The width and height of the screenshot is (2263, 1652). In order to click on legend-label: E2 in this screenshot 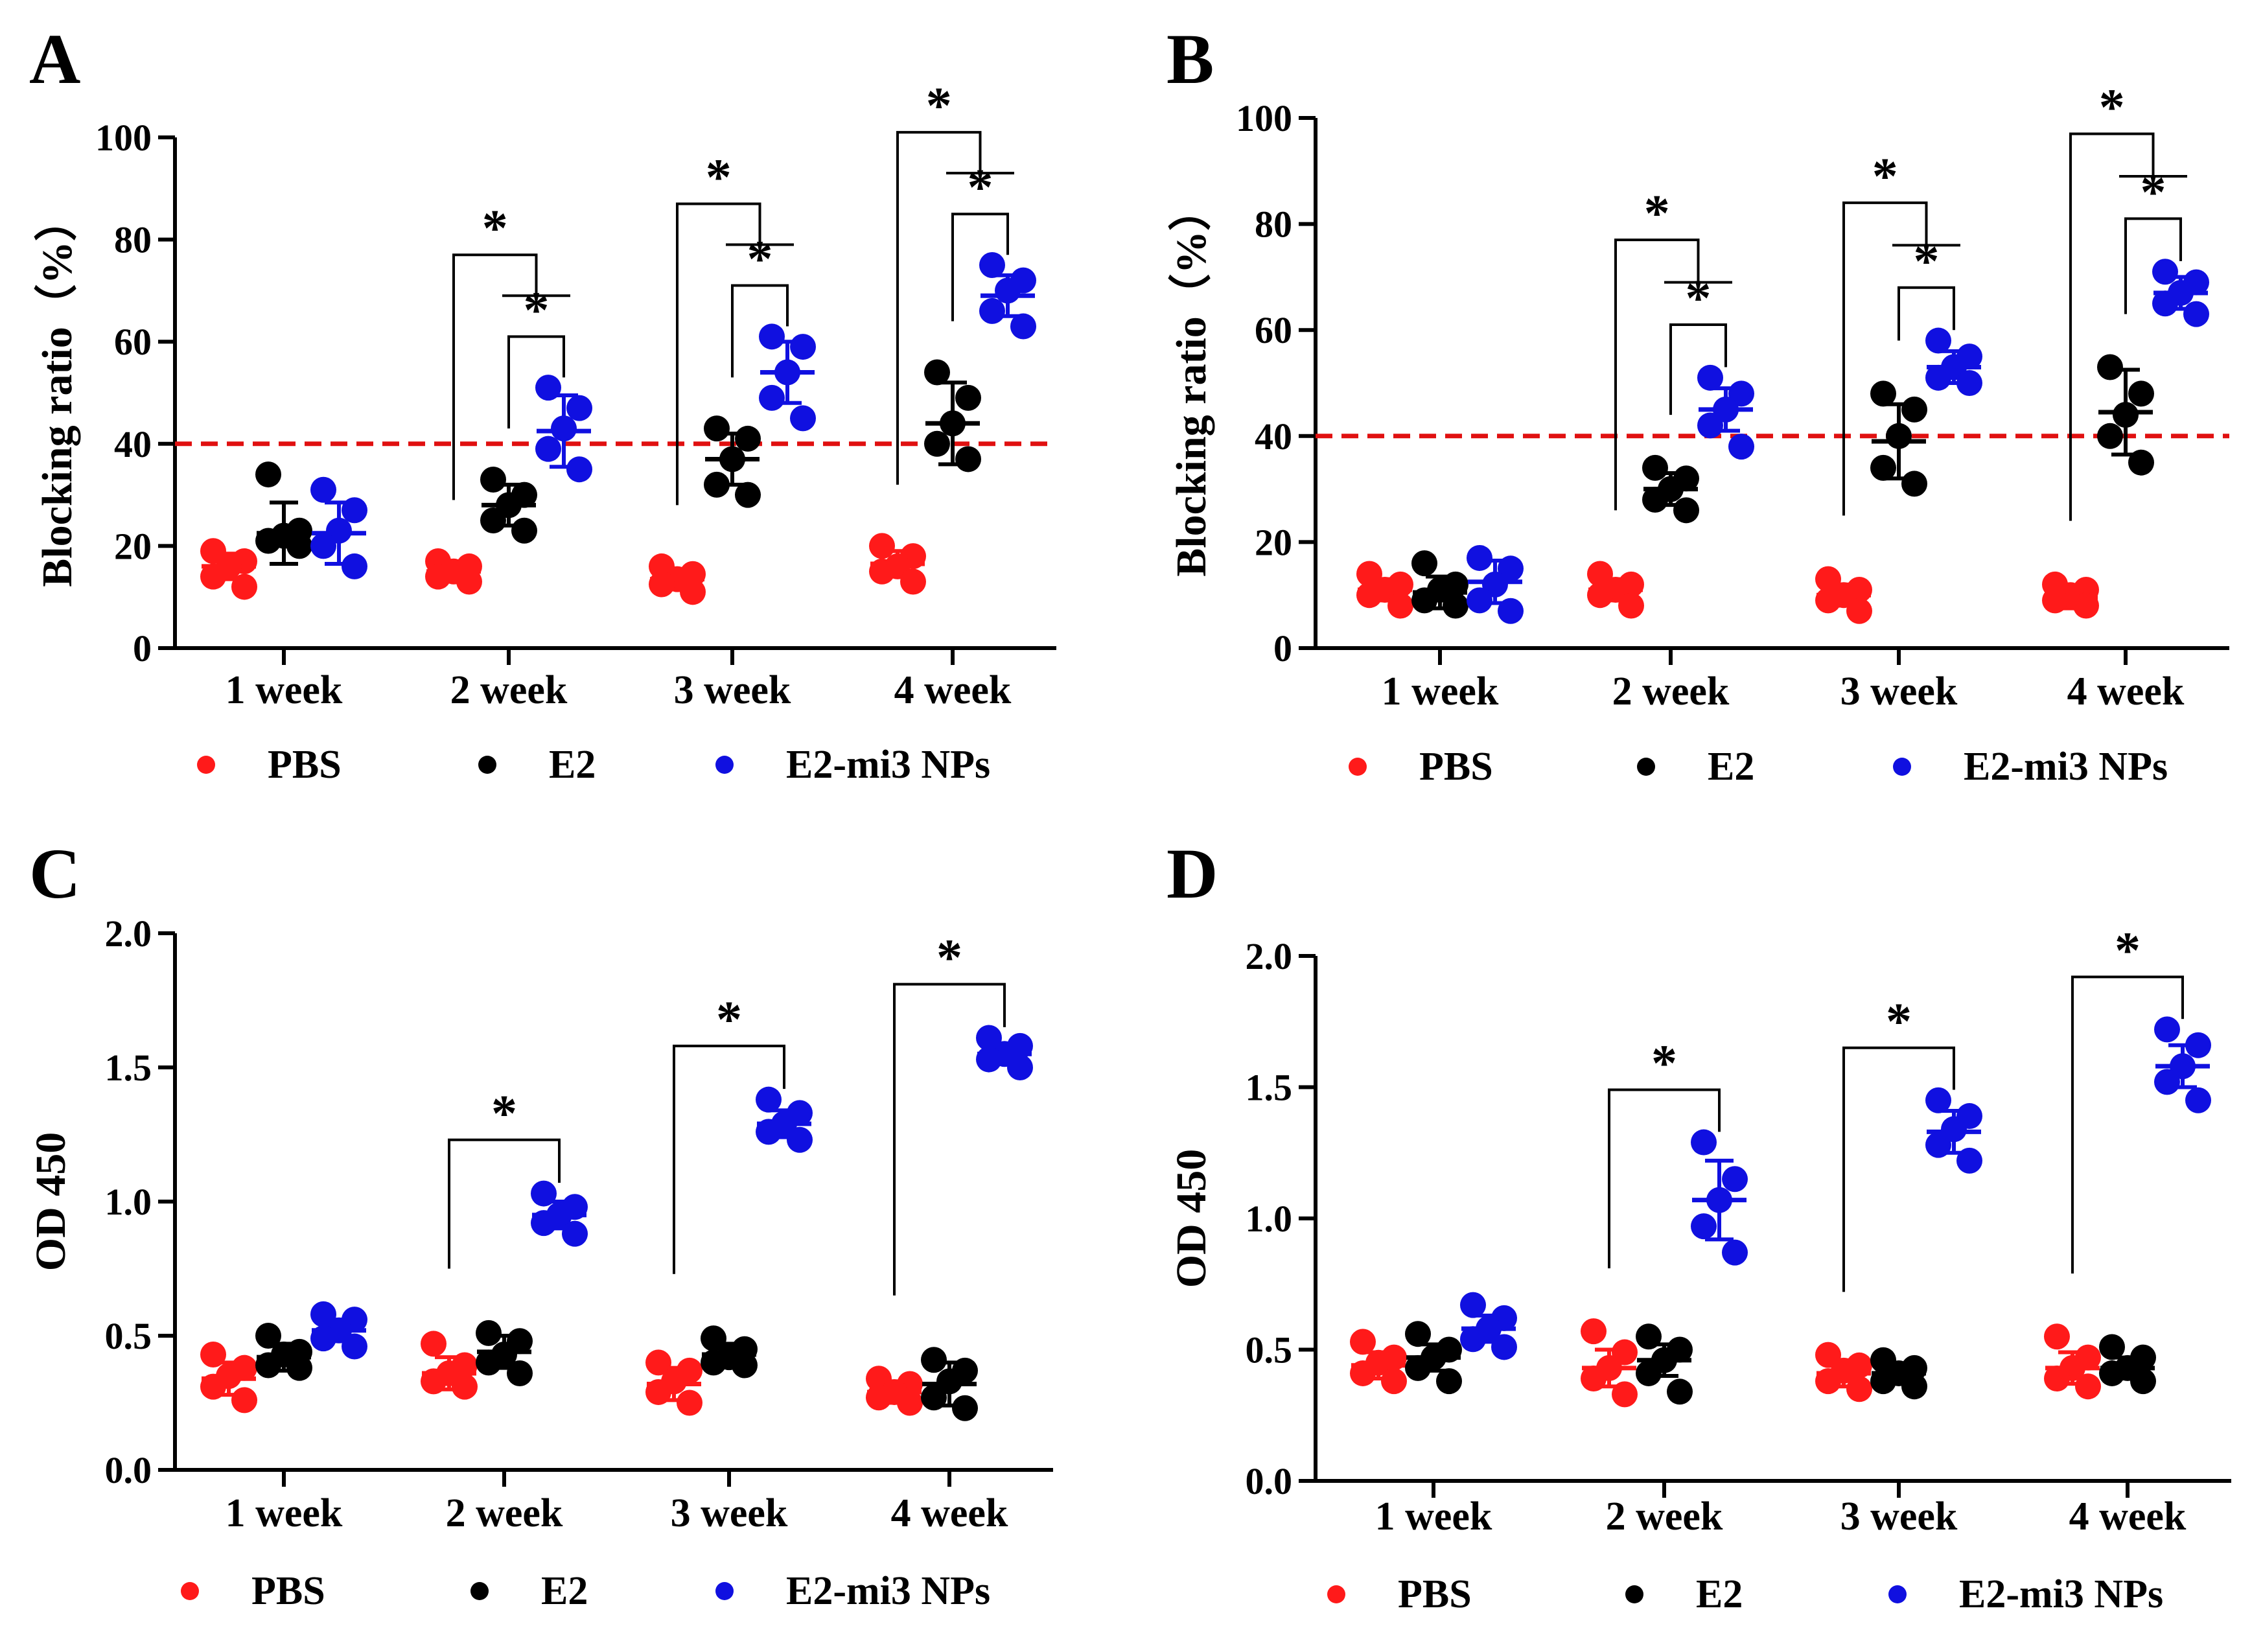, I will do `click(565, 1591)`.